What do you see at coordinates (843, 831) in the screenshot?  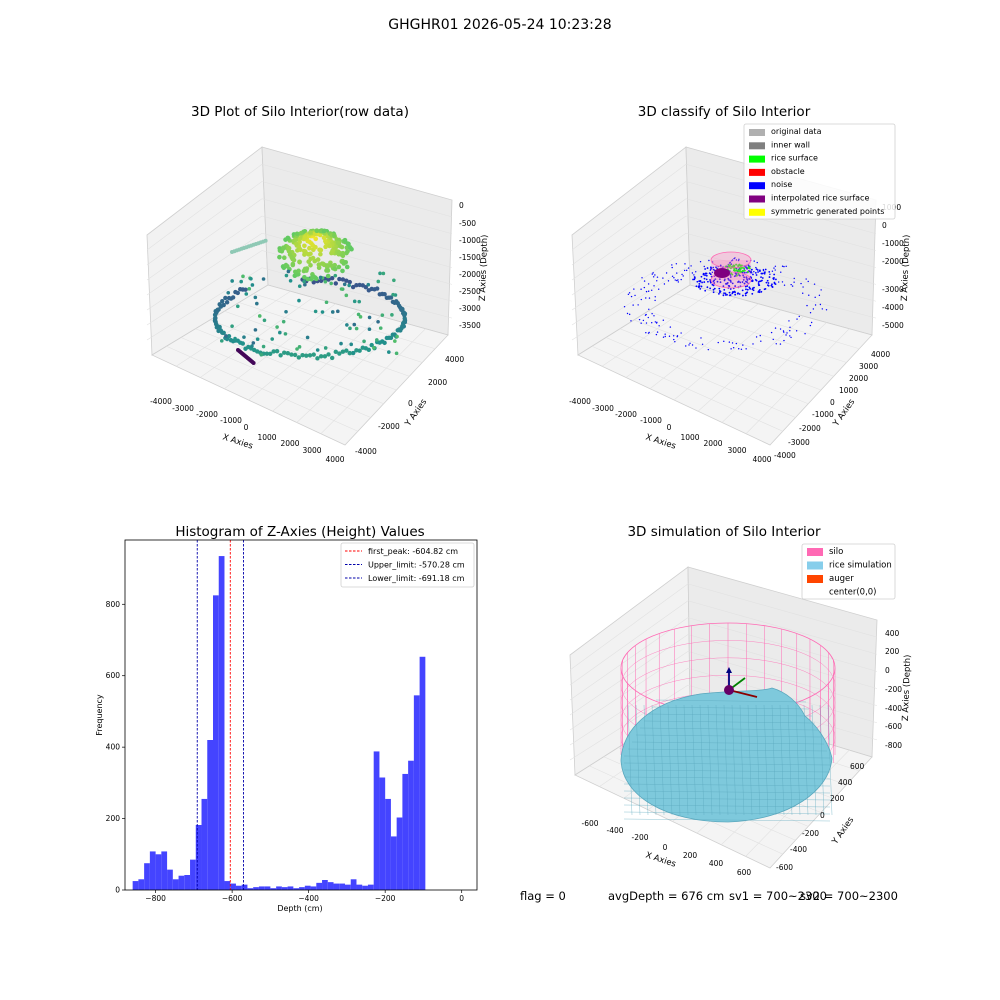 I see `sim-3d-ylabel: Y Axies` at bounding box center [843, 831].